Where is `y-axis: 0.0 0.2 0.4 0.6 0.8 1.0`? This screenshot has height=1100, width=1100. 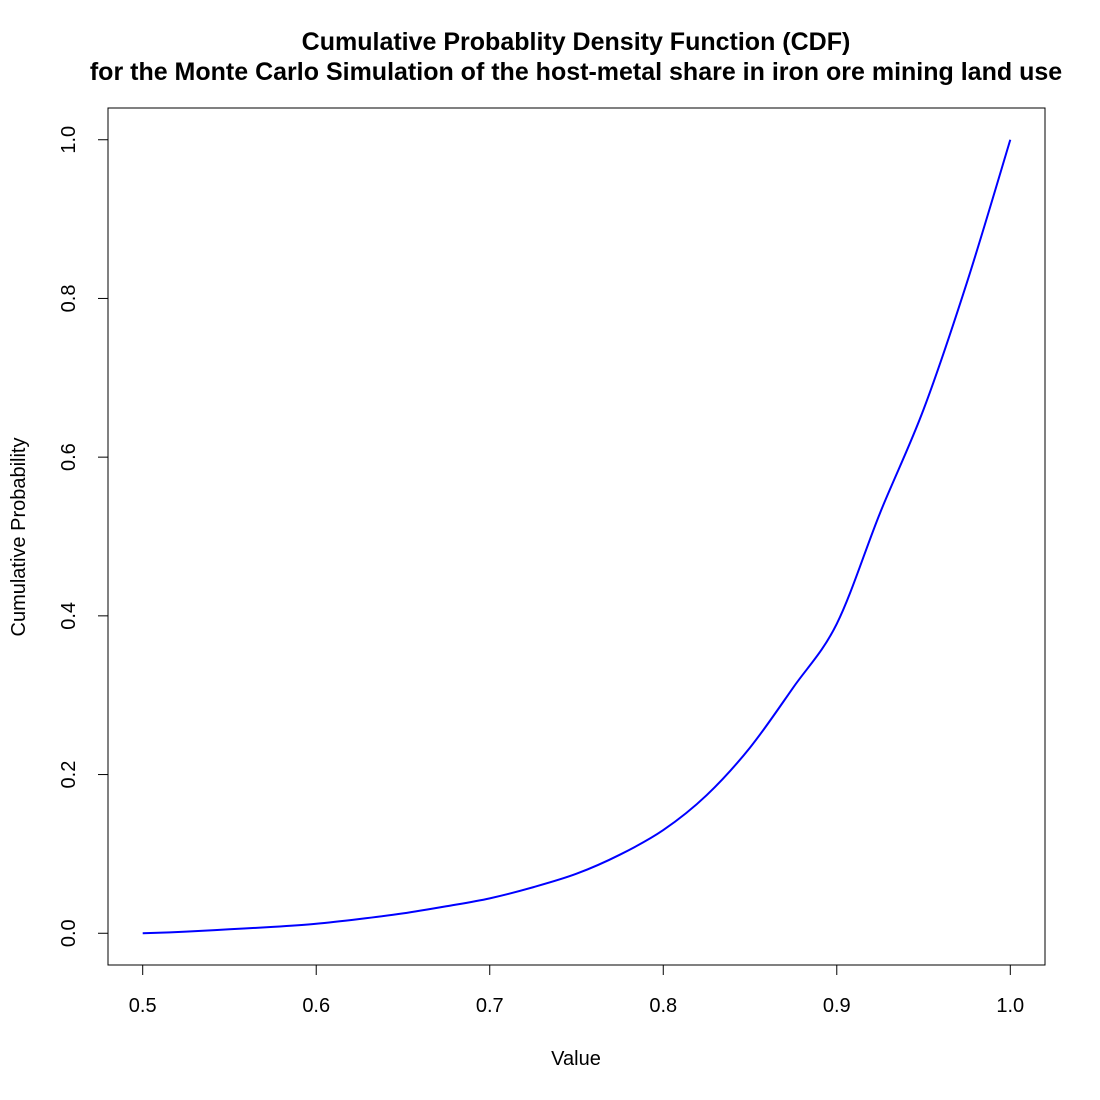
y-axis: 0.0 0.2 0.4 0.6 0.8 1.0 is located at coordinates (83, 536).